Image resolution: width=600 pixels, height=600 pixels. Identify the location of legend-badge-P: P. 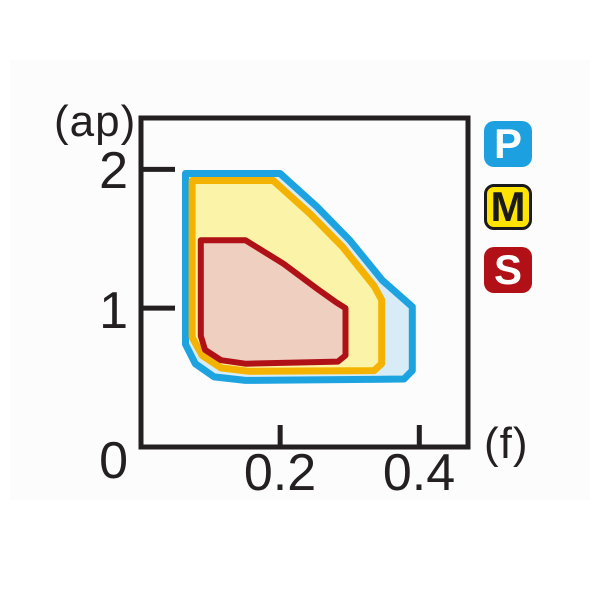
(508, 144).